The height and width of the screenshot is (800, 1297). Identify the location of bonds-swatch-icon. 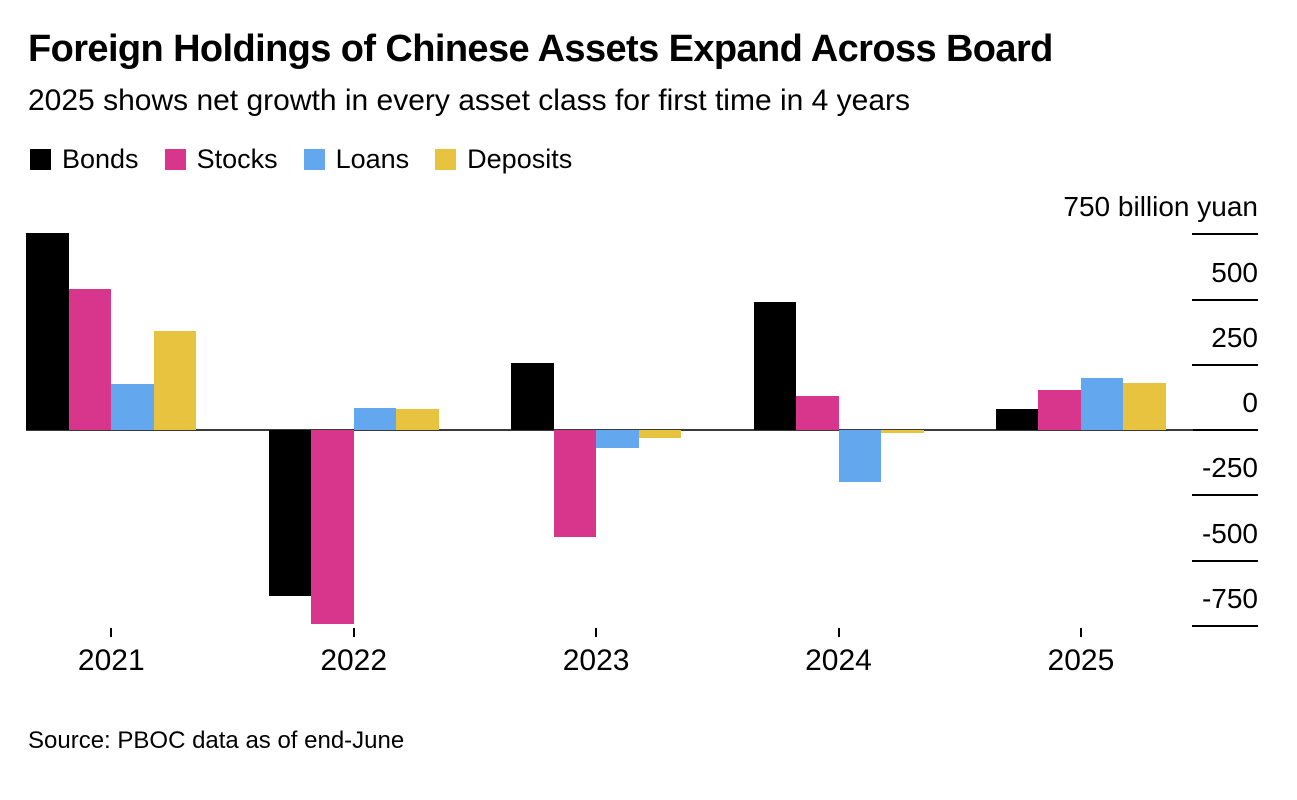
(40, 159).